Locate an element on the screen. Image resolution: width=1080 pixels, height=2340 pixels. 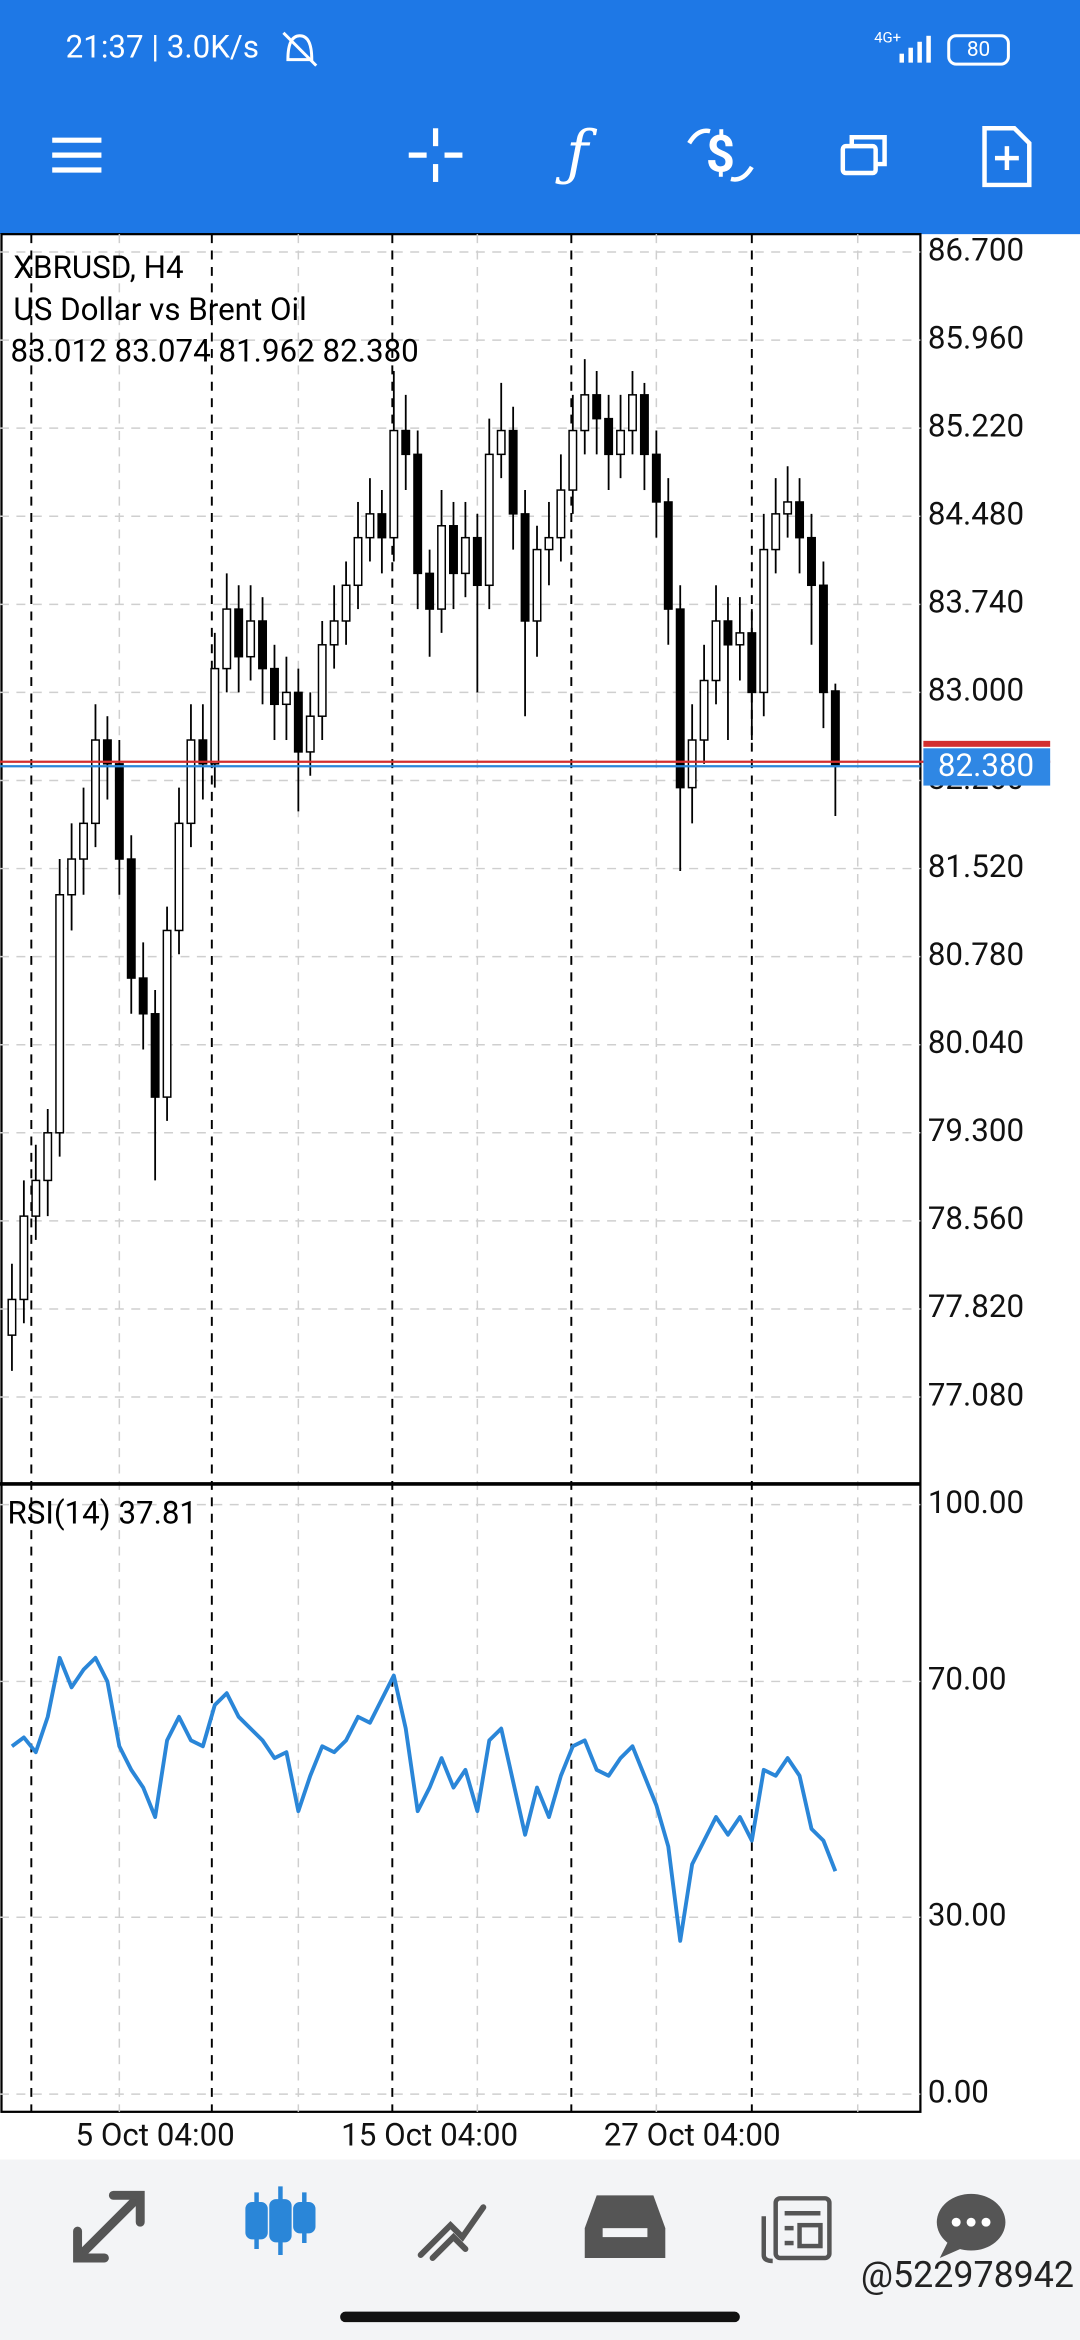
trade-tab is located at coordinates (452, 2232).